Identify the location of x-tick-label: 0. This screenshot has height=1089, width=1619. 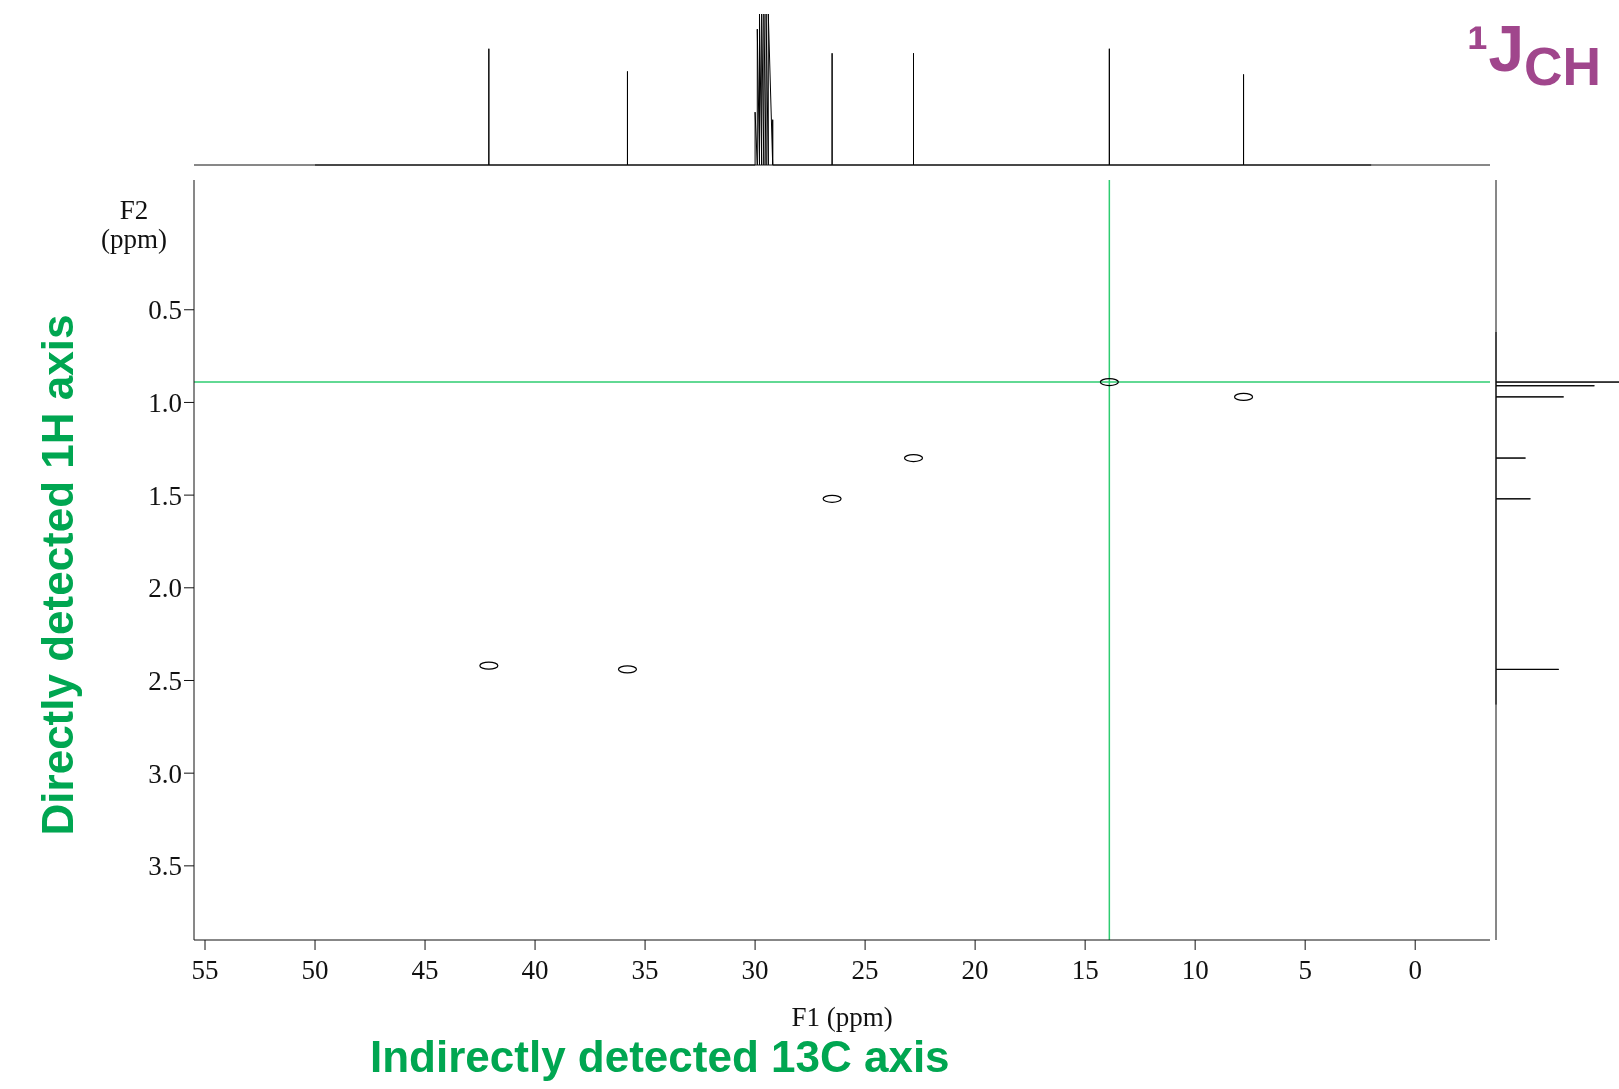
(1415, 970).